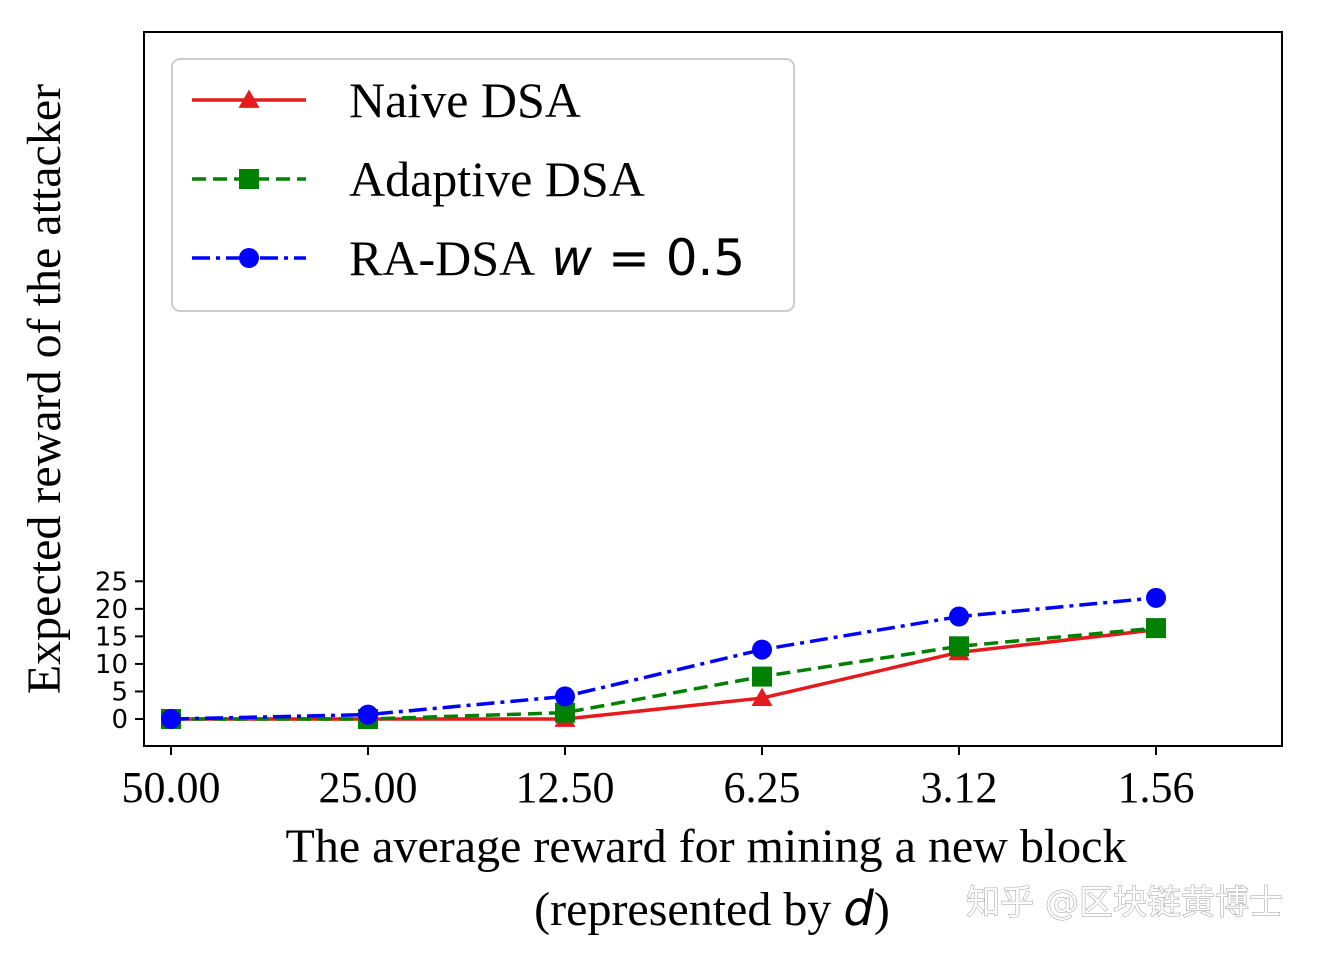 This screenshot has height=954, width=1319. I want to click on x-tick-label: 25.00, so click(368, 787).